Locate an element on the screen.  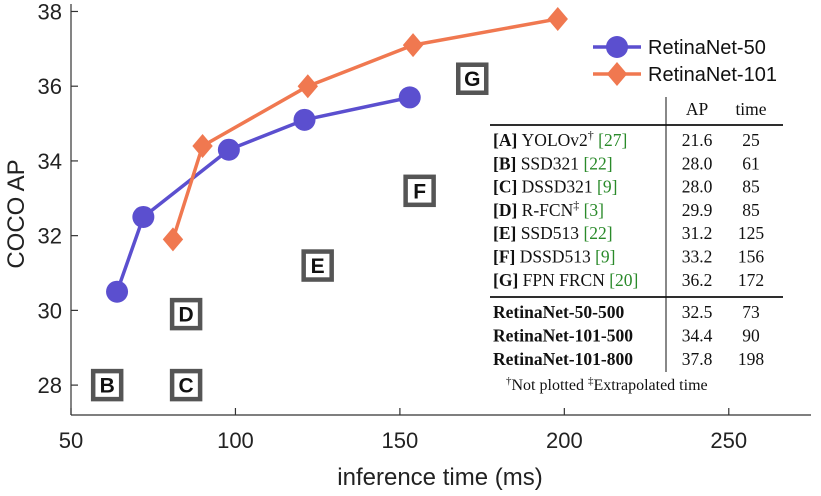
table-row-ap: 29.9 is located at coordinates (697, 210).